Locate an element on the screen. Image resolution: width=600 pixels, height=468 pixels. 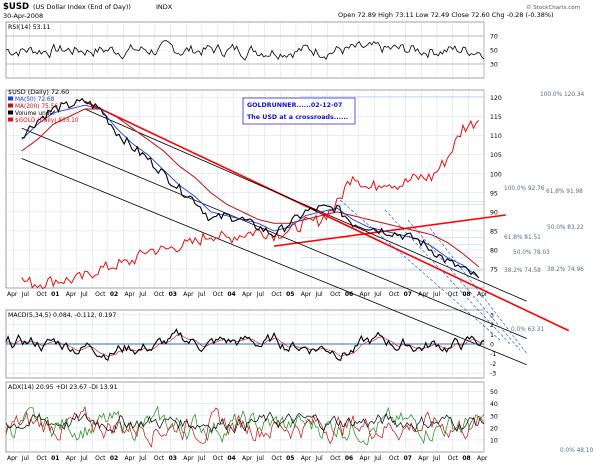
annotation-box is located at coordinates (299, 111).